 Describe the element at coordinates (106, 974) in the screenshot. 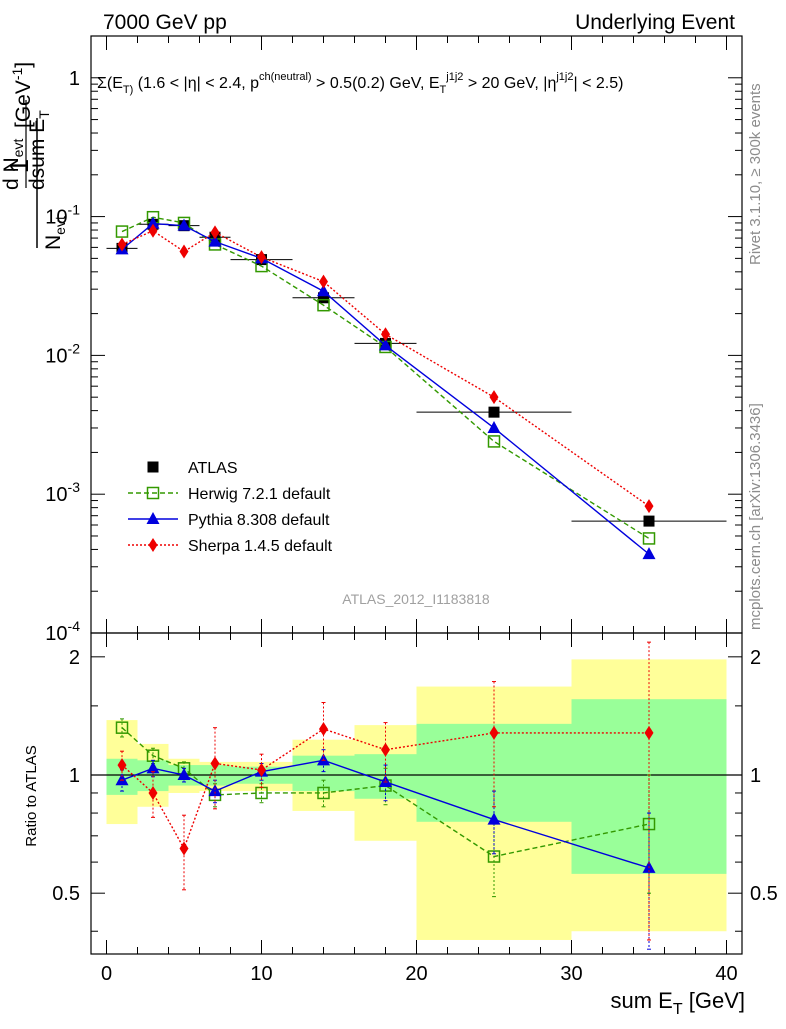

I see `x-tick-label-0: 0` at that location.